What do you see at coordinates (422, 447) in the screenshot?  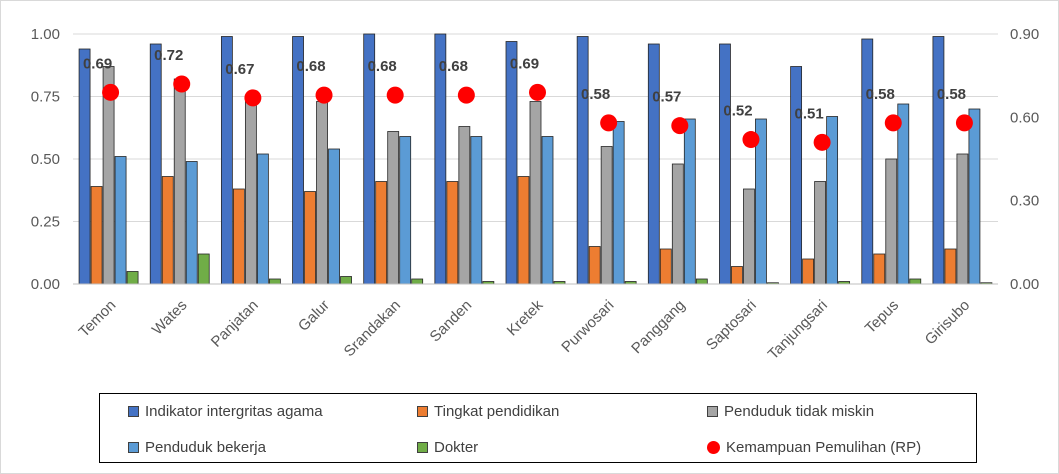 I see `legend-swatch-dokter` at bounding box center [422, 447].